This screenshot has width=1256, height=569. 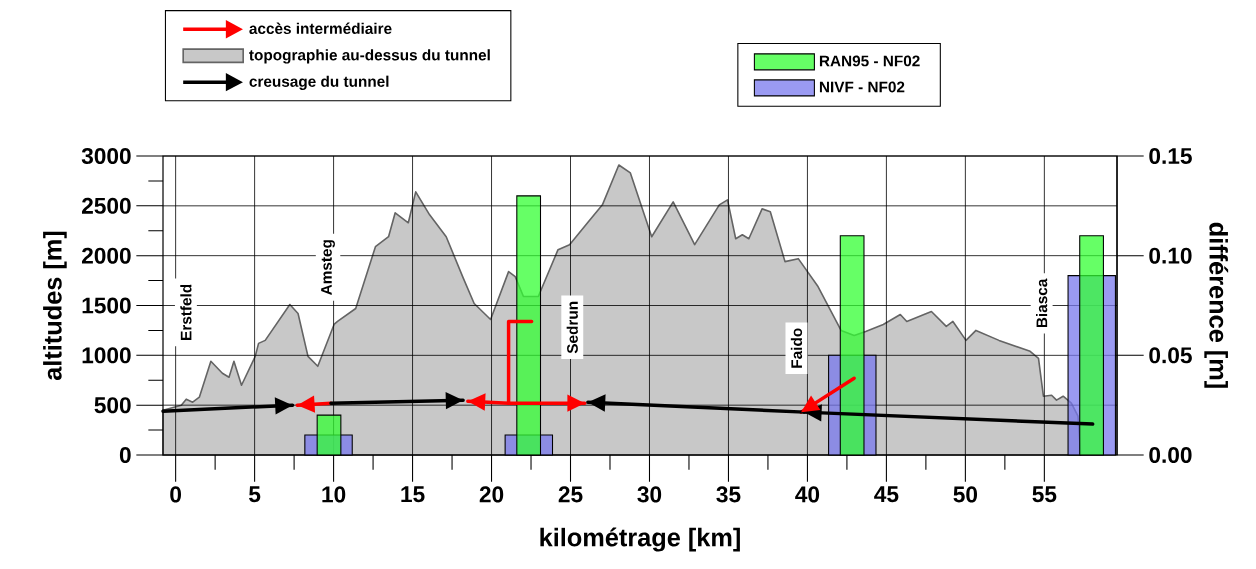 What do you see at coordinates (965, 494) in the screenshot?
I see `x-tick-label: 50` at bounding box center [965, 494].